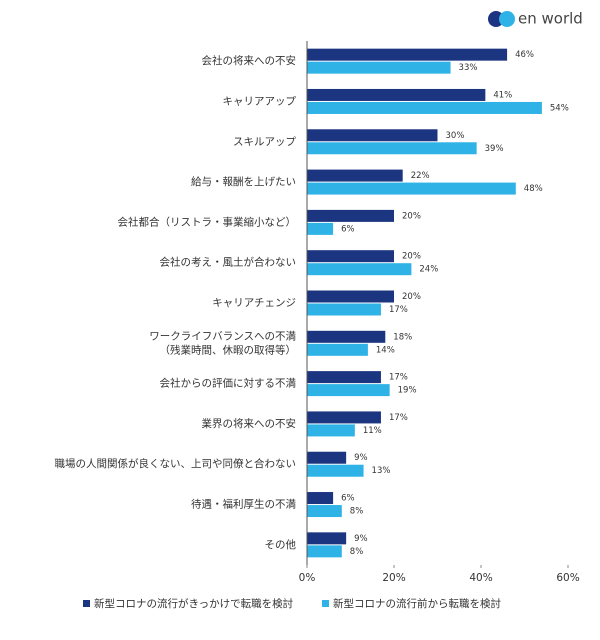 This screenshot has height=640, width=600. I want to click on value-label: 24%, so click(428, 270).